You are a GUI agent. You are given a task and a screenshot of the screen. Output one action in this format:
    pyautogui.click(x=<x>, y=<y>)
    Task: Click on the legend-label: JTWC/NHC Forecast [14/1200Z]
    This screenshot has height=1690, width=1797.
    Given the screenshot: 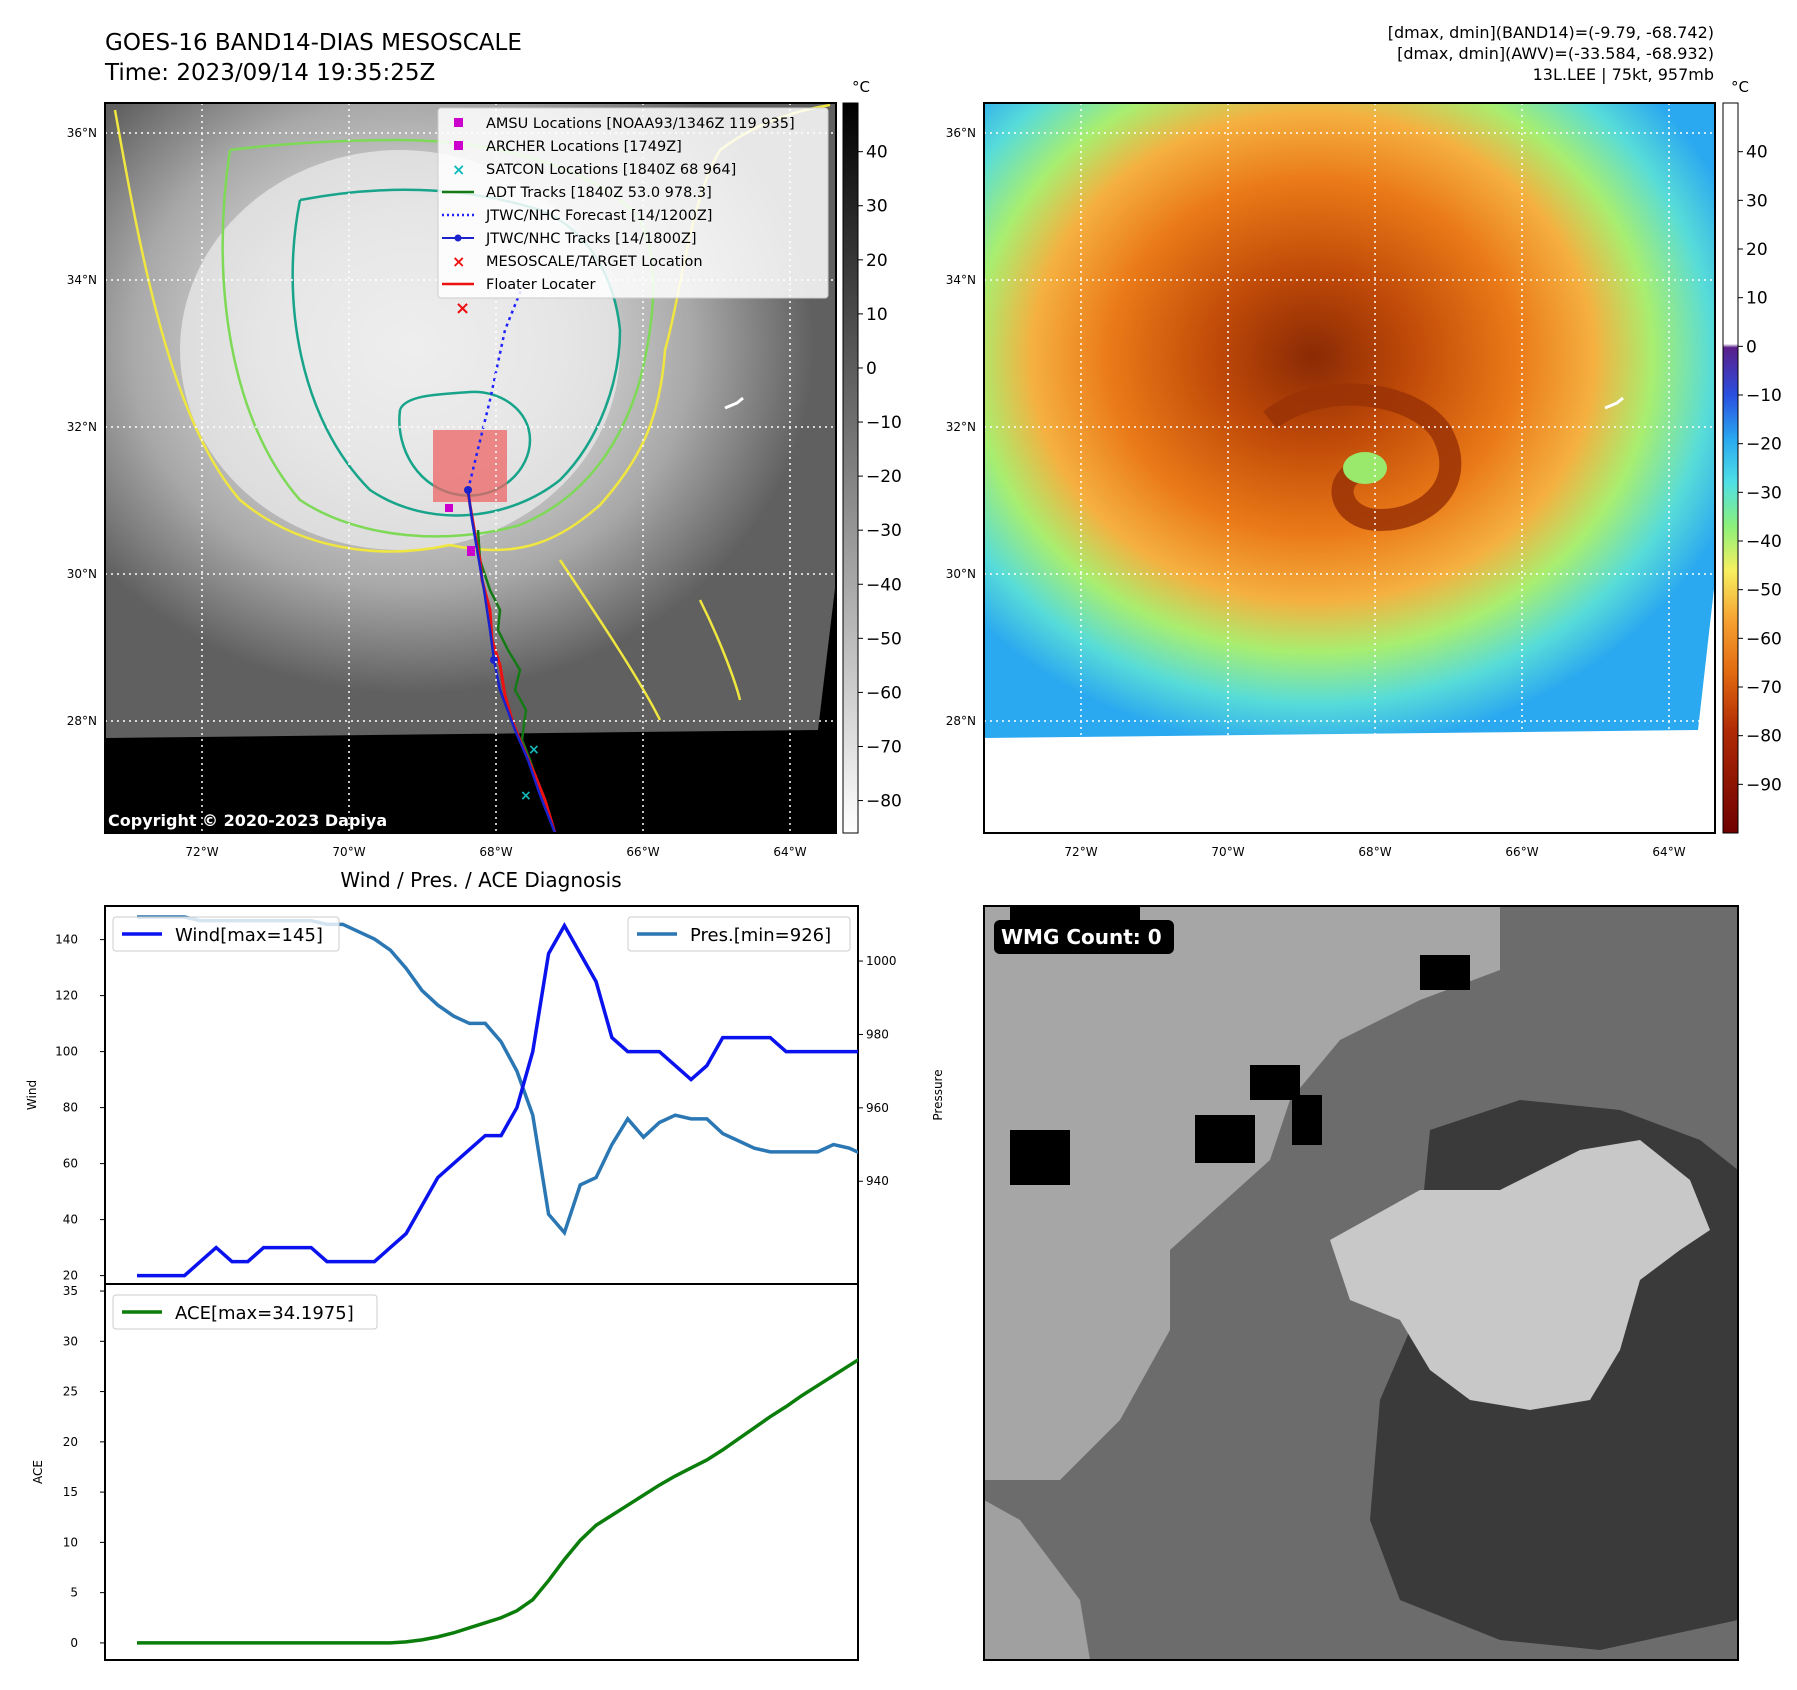 What is the action you would take?
    pyautogui.click(x=598, y=216)
    